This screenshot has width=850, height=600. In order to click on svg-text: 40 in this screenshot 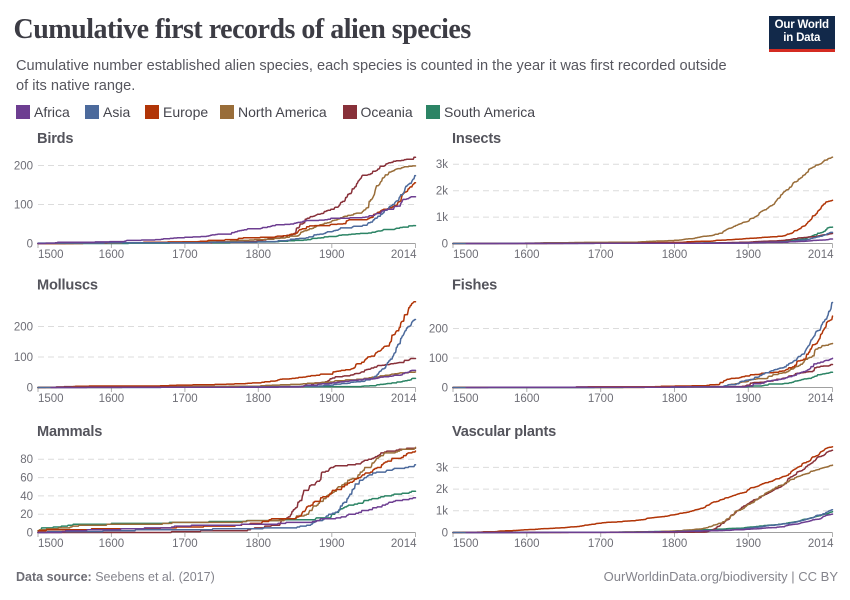, I will do `click(26, 497)`.